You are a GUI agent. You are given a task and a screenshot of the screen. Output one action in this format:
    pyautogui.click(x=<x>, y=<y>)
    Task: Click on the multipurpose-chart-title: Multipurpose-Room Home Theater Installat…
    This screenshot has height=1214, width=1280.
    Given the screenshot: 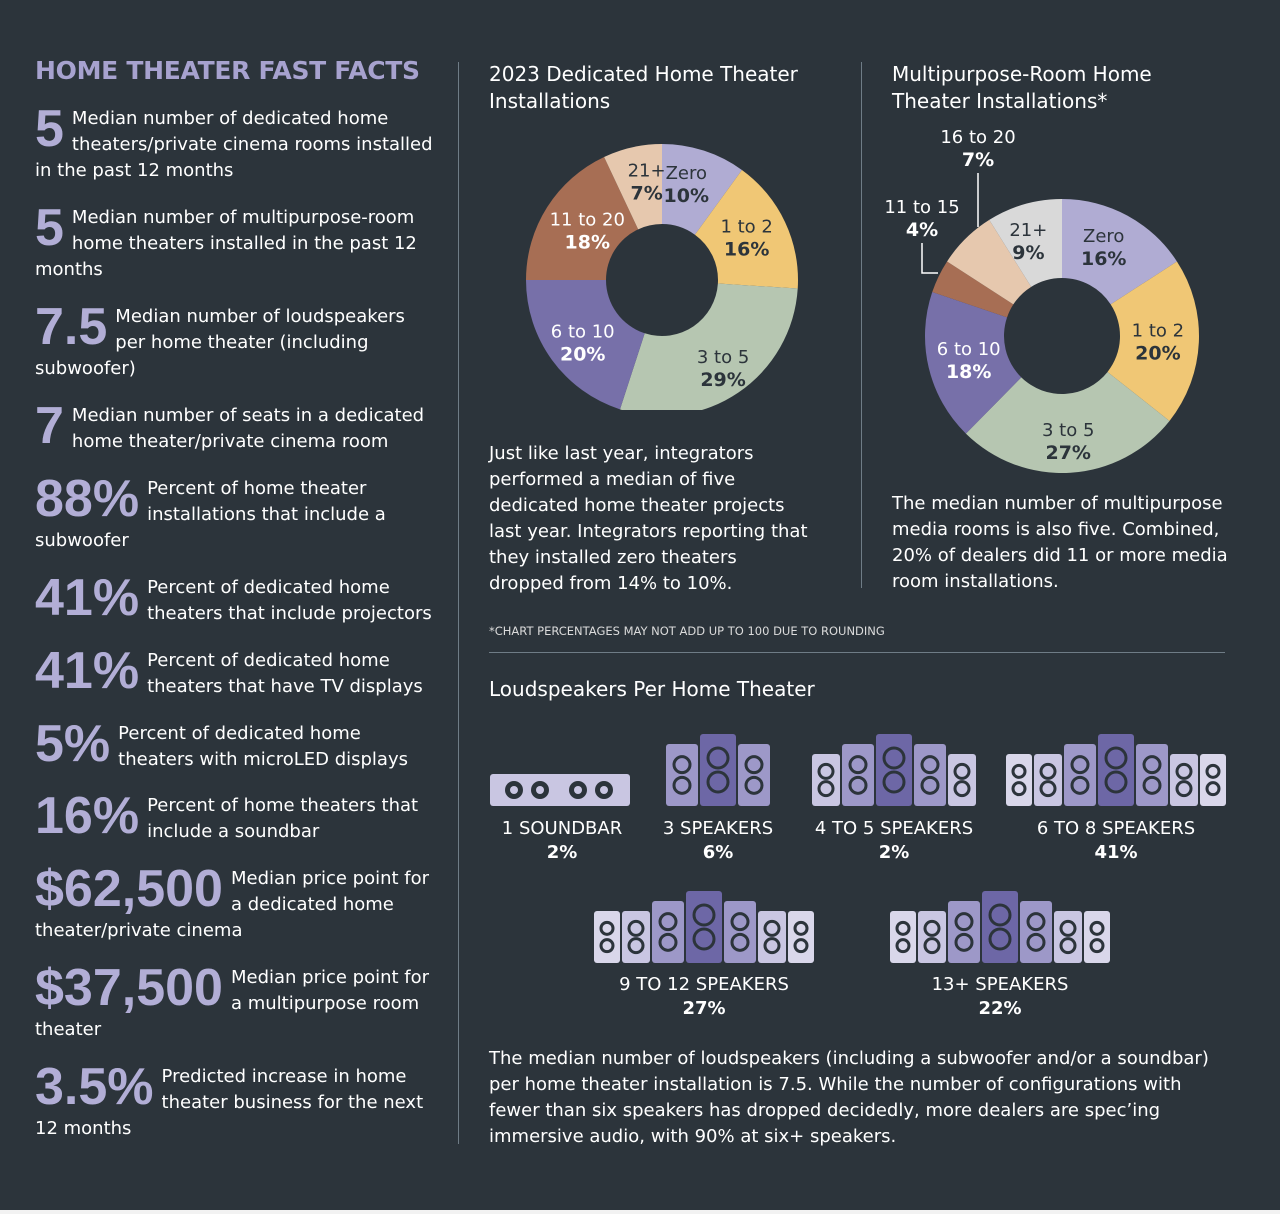 What is the action you would take?
    pyautogui.click(x=1022, y=88)
    